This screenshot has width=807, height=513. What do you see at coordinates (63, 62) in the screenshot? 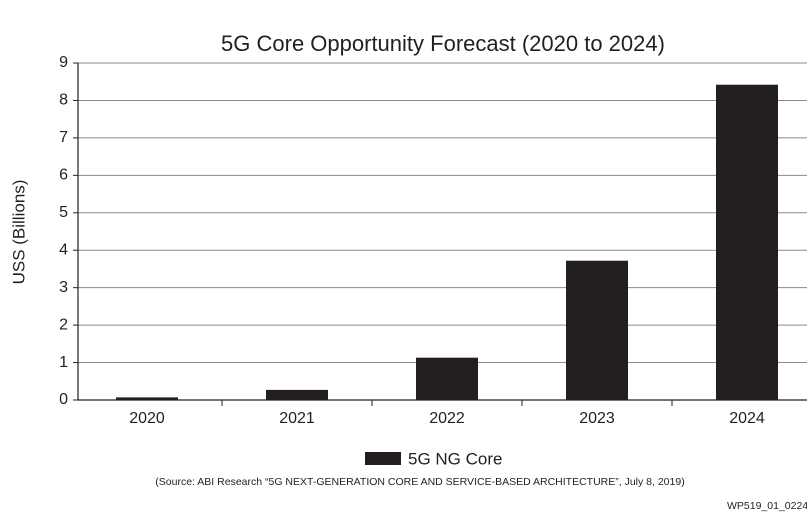
I see `y-tick-label: 9` at bounding box center [63, 62].